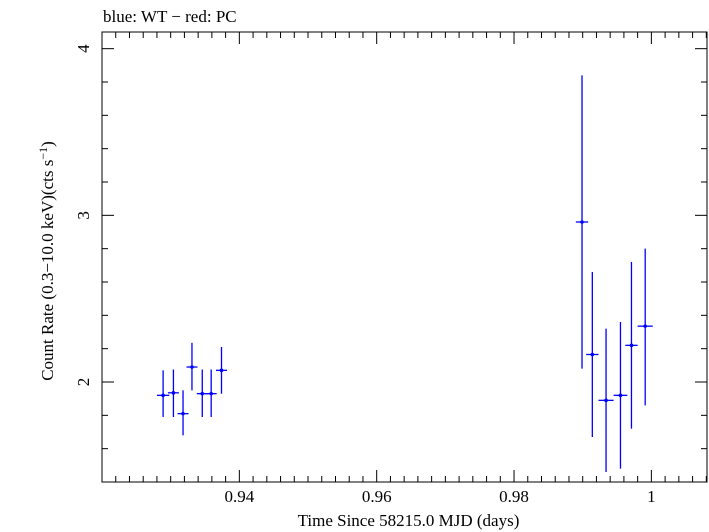 The image size is (709, 532). What do you see at coordinates (514, 496) in the screenshot?
I see `x-tick-label: 0.98` at bounding box center [514, 496].